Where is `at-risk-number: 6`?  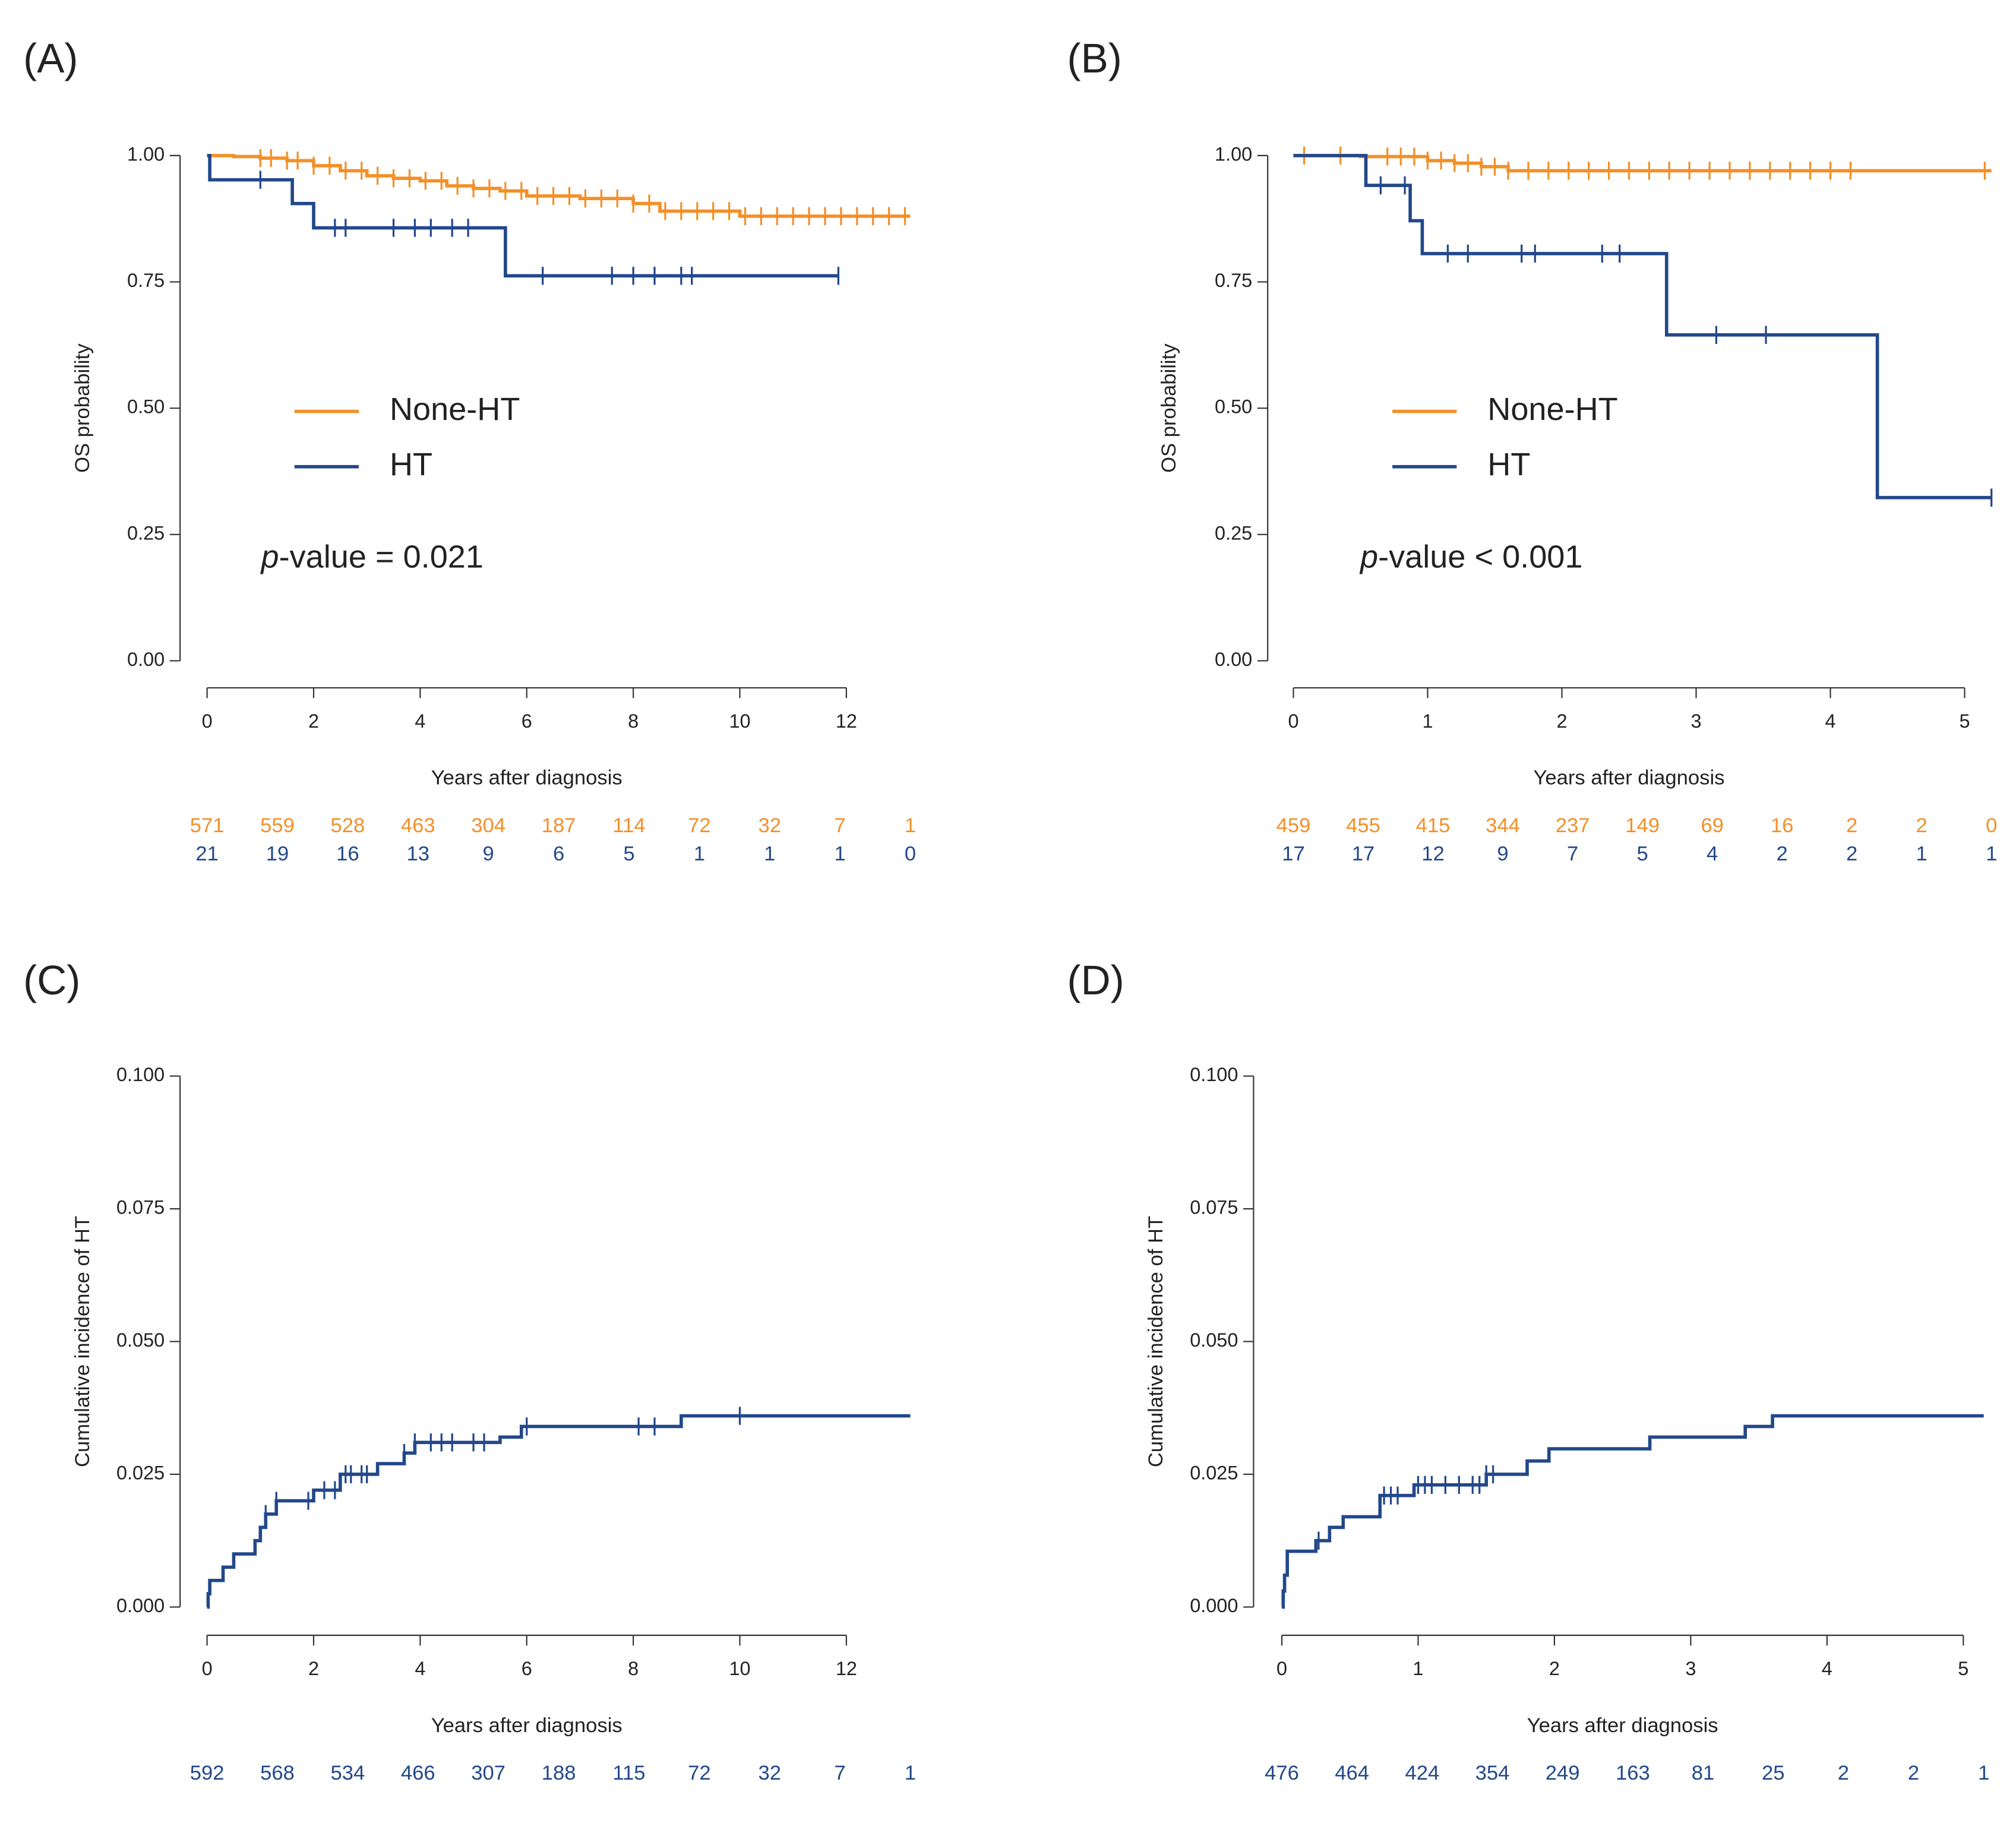 at-risk-number: 6 is located at coordinates (558, 853).